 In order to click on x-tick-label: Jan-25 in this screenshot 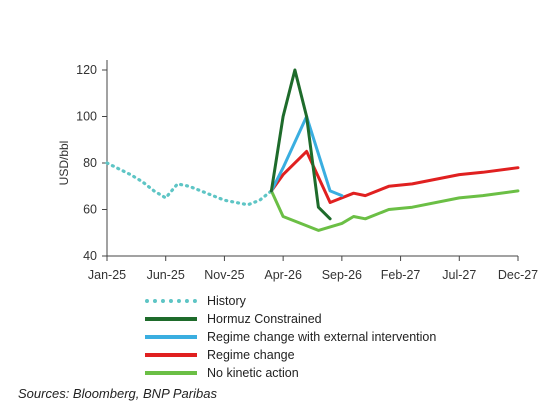, I will do `click(107, 275)`.